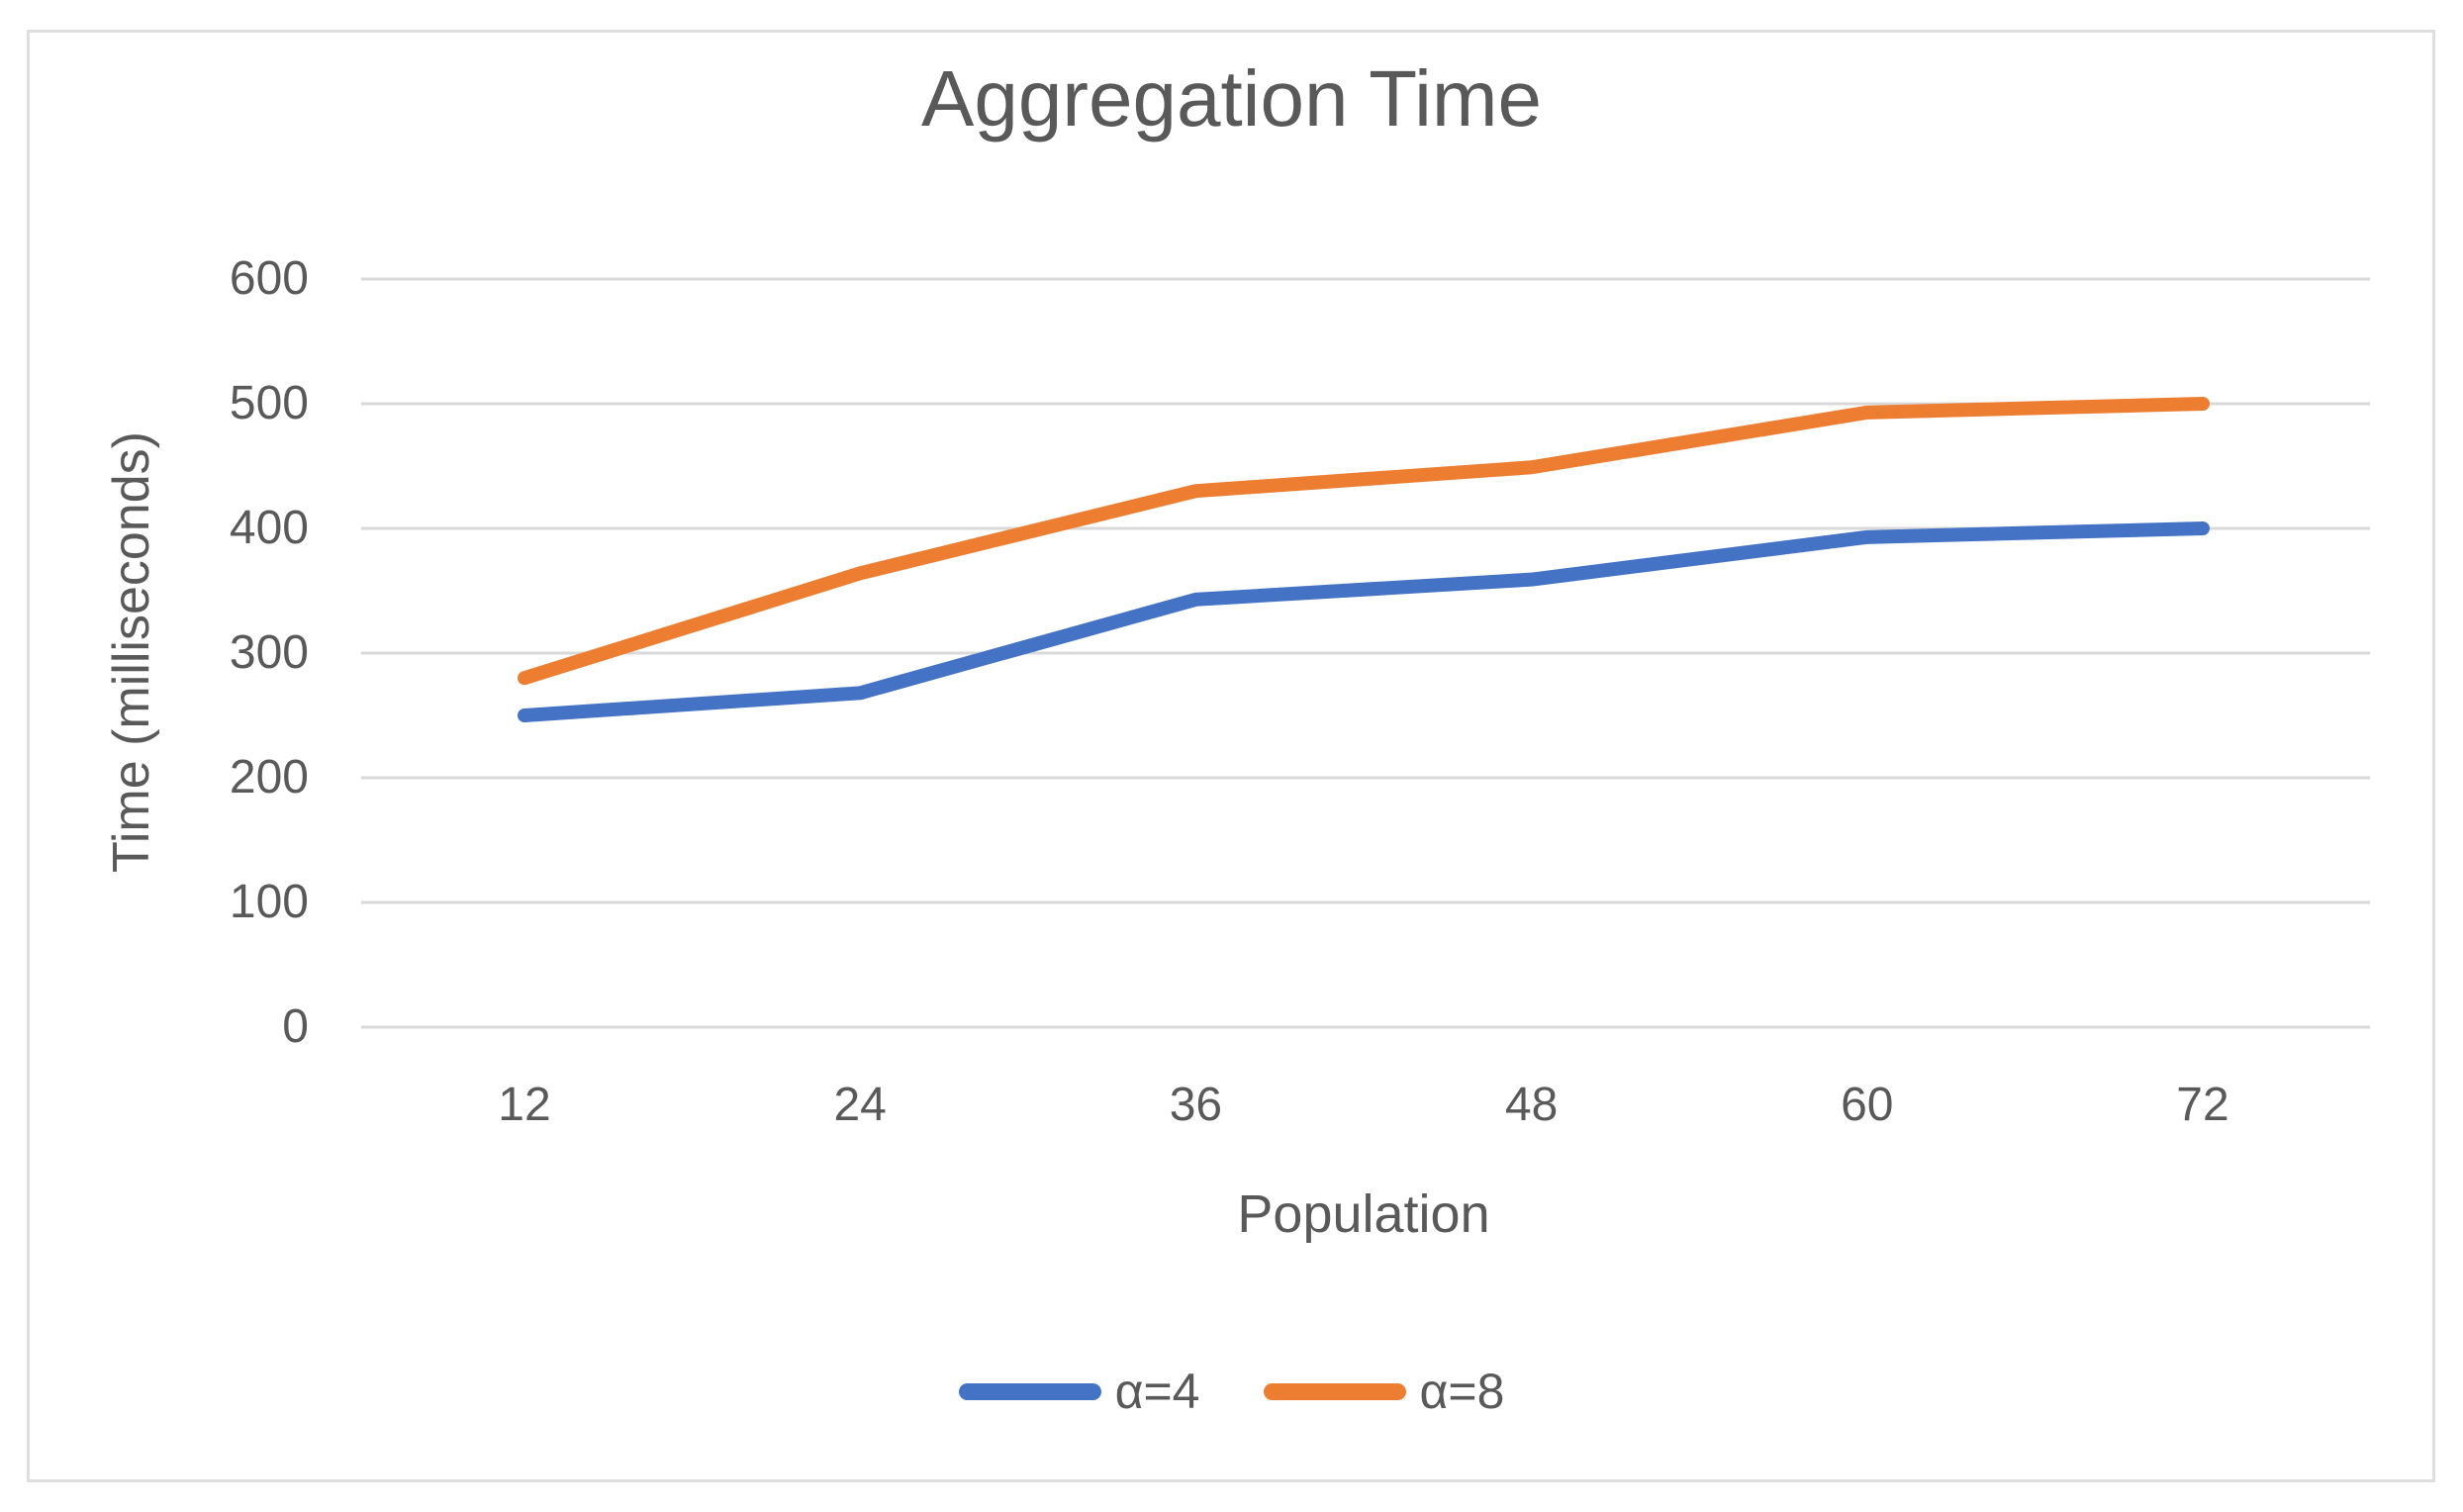 The height and width of the screenshot is (1512, 2463). What do you see at coordinates (269, 902) in the screenshot?
I see `y-tick-label-100: 100` at bounding box center [269, 902].